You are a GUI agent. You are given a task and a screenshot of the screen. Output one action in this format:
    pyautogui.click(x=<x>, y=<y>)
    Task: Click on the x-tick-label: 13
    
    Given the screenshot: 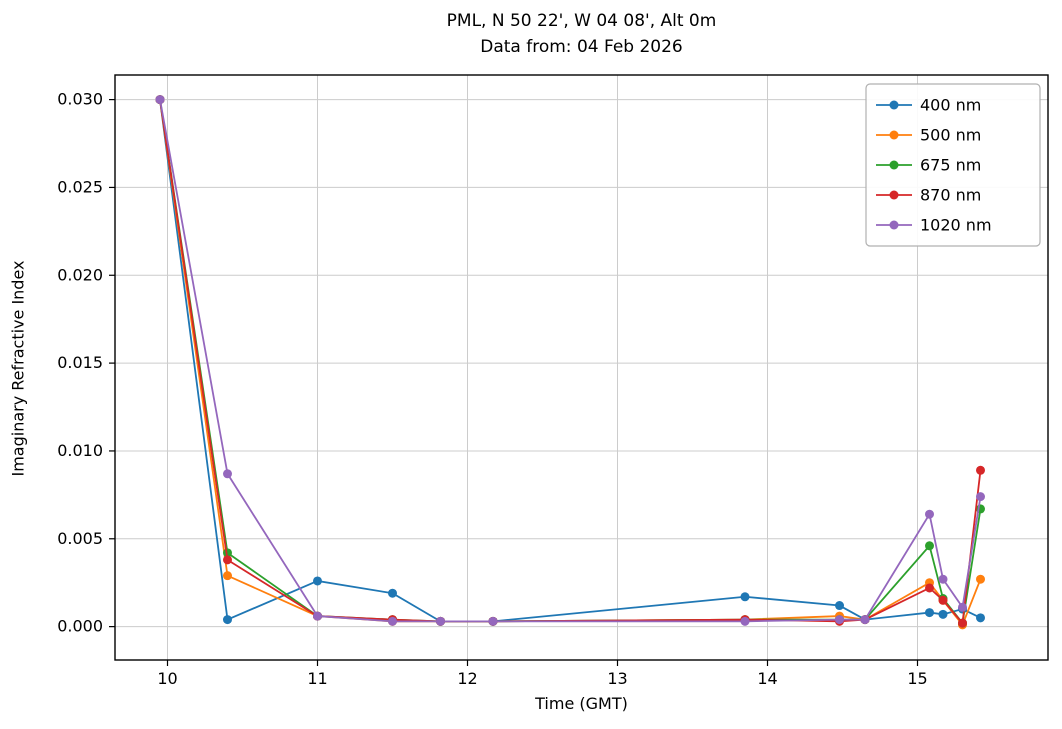 What is the action you would take?
    pyautogui.click(x=617, y=678)
    